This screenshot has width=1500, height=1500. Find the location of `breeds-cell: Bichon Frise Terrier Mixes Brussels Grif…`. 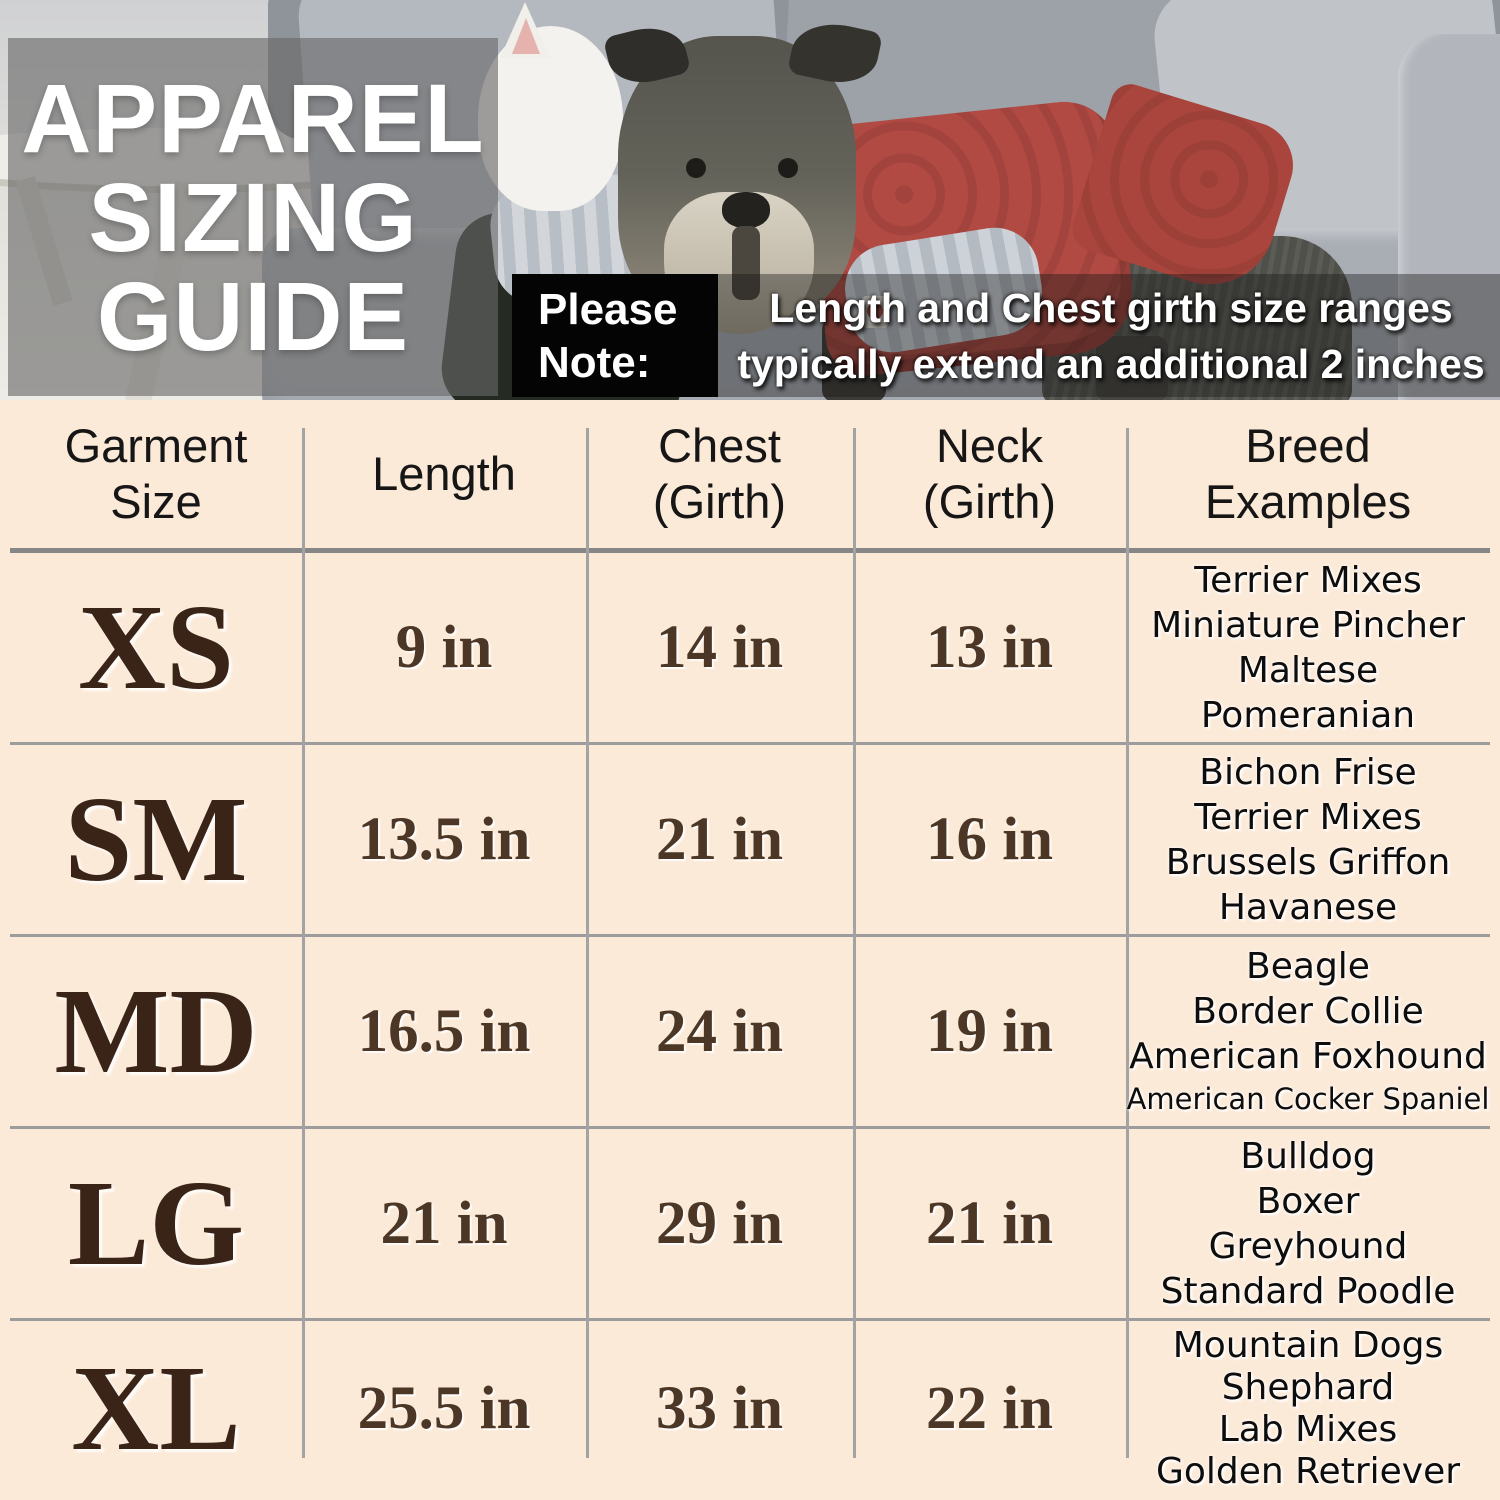

breeds-cell: Bichon Frise Terrier Mixes Brussels Grif… is located at coordinates (1308, 839).